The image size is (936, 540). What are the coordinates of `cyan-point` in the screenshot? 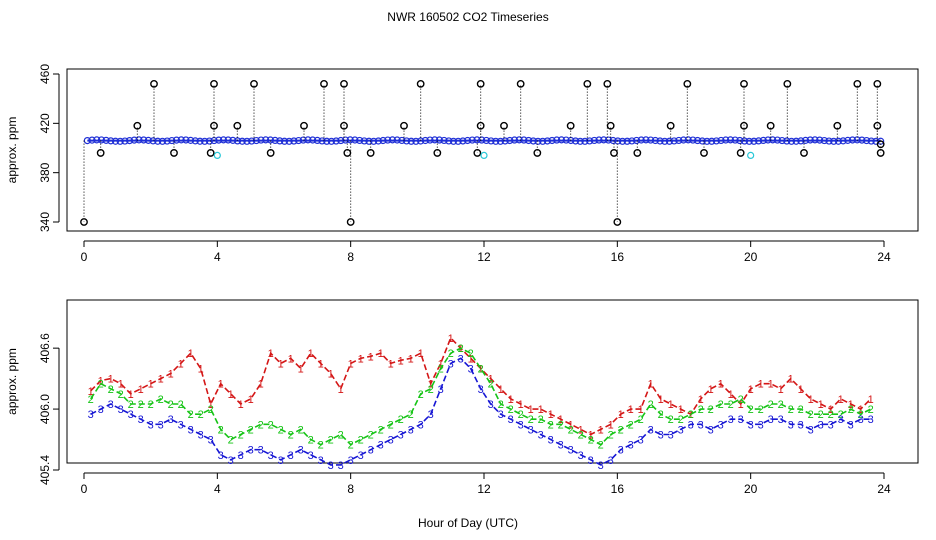 It's located at (484, 155).